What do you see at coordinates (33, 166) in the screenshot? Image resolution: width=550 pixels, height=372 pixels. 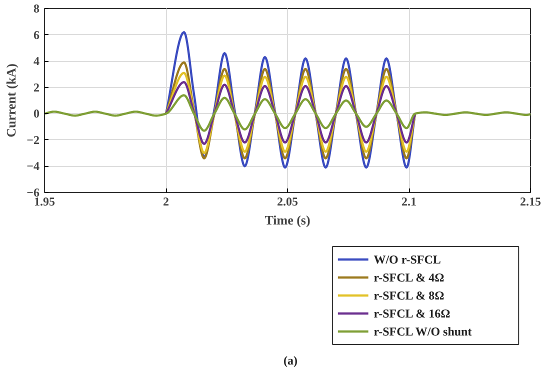 I see `y-tick-label: −4` at bounding box center [33, 166].